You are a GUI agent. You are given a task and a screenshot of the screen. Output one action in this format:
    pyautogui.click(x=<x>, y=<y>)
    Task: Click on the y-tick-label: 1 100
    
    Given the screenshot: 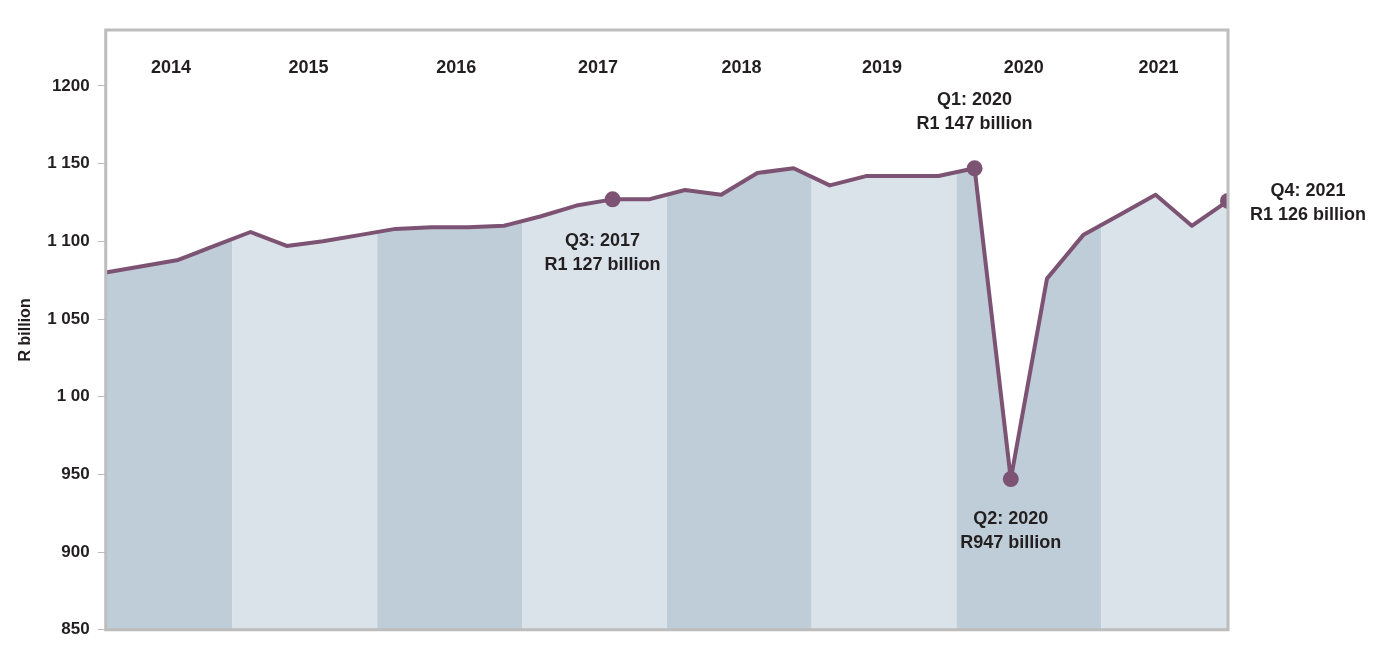 What is the action you would take?
    pyautogui.click(x=68, y=241)
    